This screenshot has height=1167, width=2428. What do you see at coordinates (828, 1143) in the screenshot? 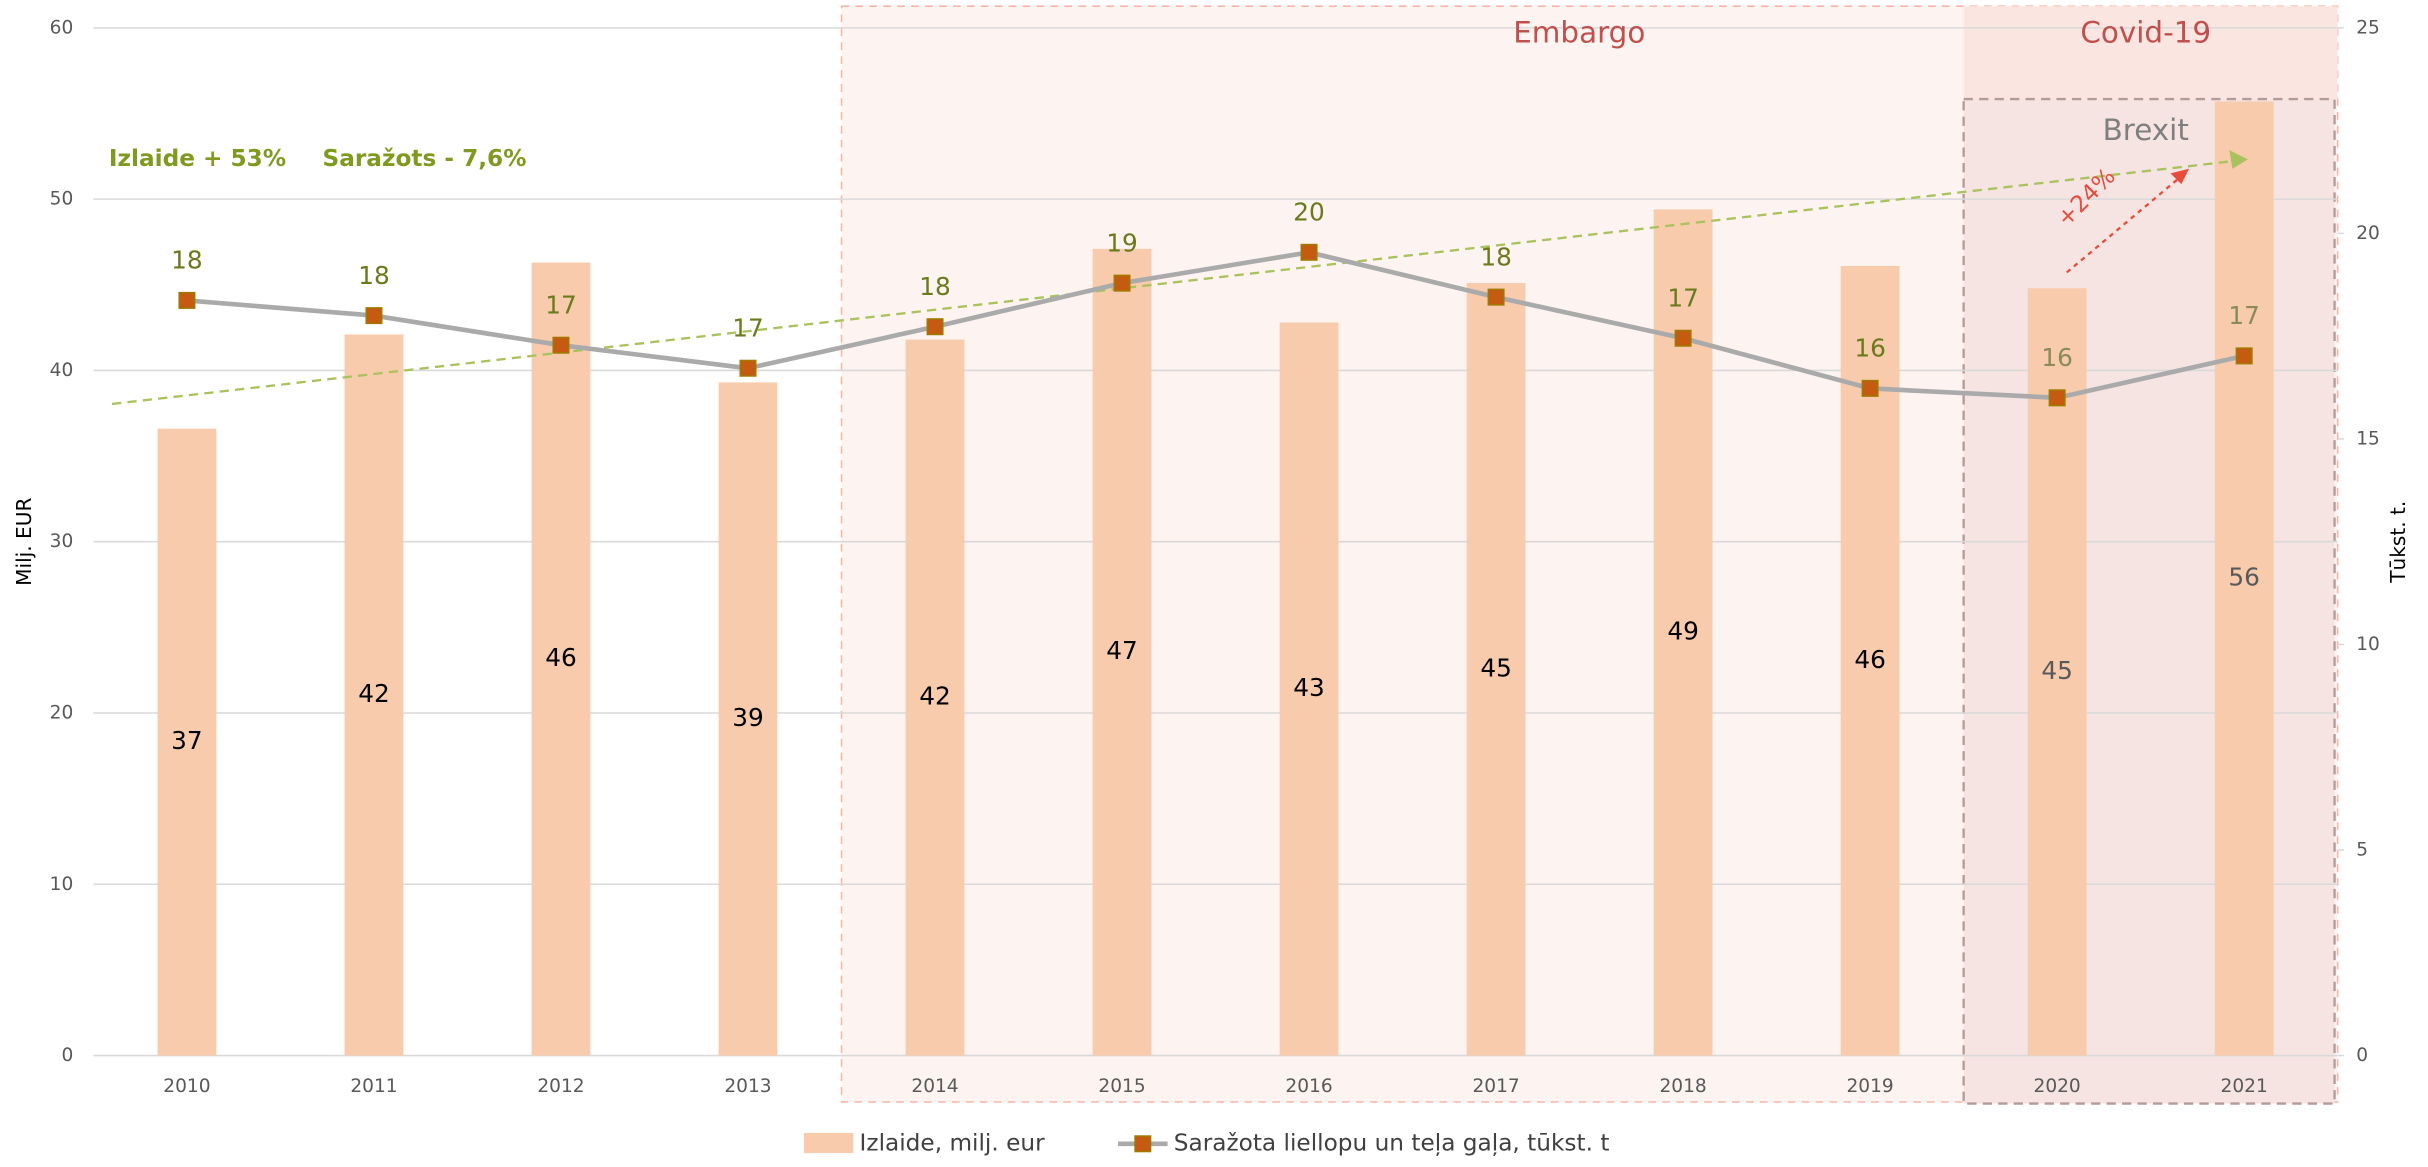
I see `legend-swatch` at bounding box center [828, 1143].